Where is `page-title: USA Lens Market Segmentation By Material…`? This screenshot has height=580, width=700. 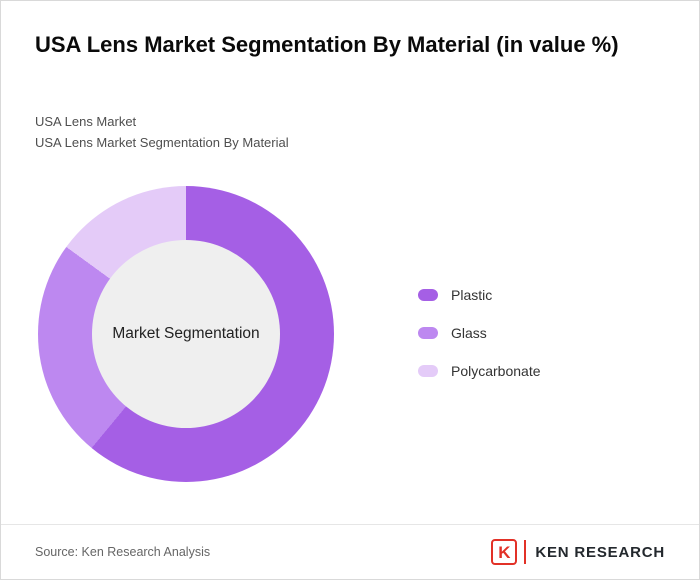 page-title: USA Lens Market Segmentation By Material… is located at coordinates (327, 44).